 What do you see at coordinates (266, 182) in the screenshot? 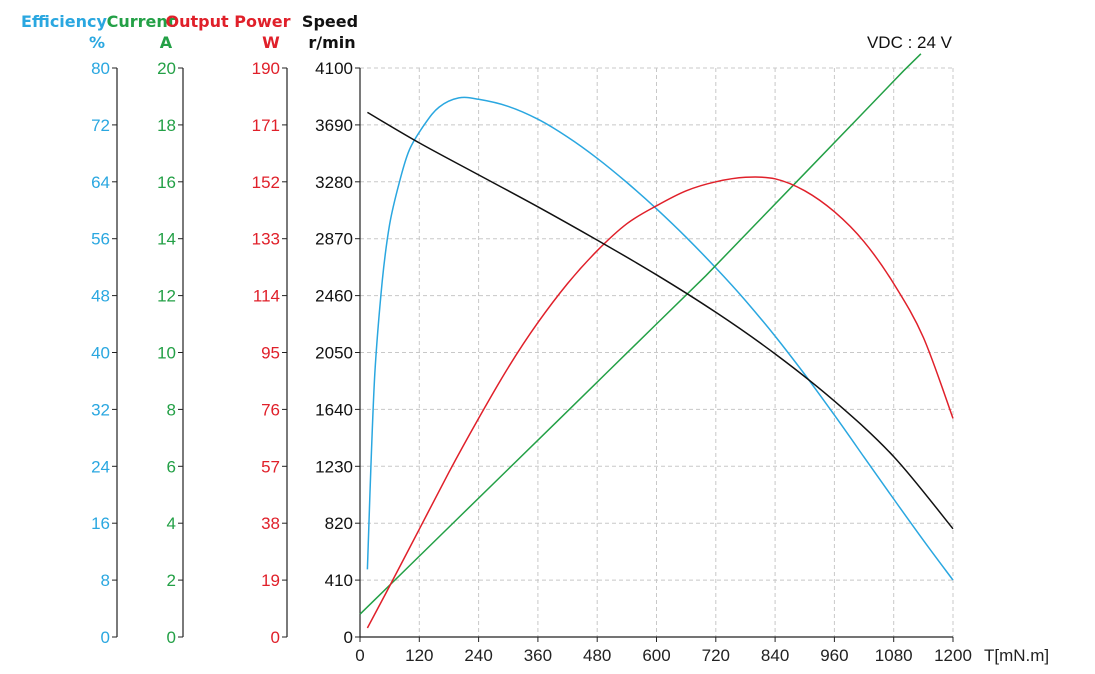
I see `power-tick-label: 152` at bounding box center [266, 182].